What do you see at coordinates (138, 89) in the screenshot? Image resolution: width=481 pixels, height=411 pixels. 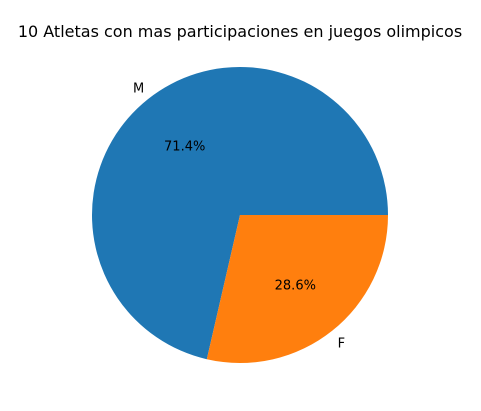 I see `slice-label-m: M` at bounding box center [138, 89].